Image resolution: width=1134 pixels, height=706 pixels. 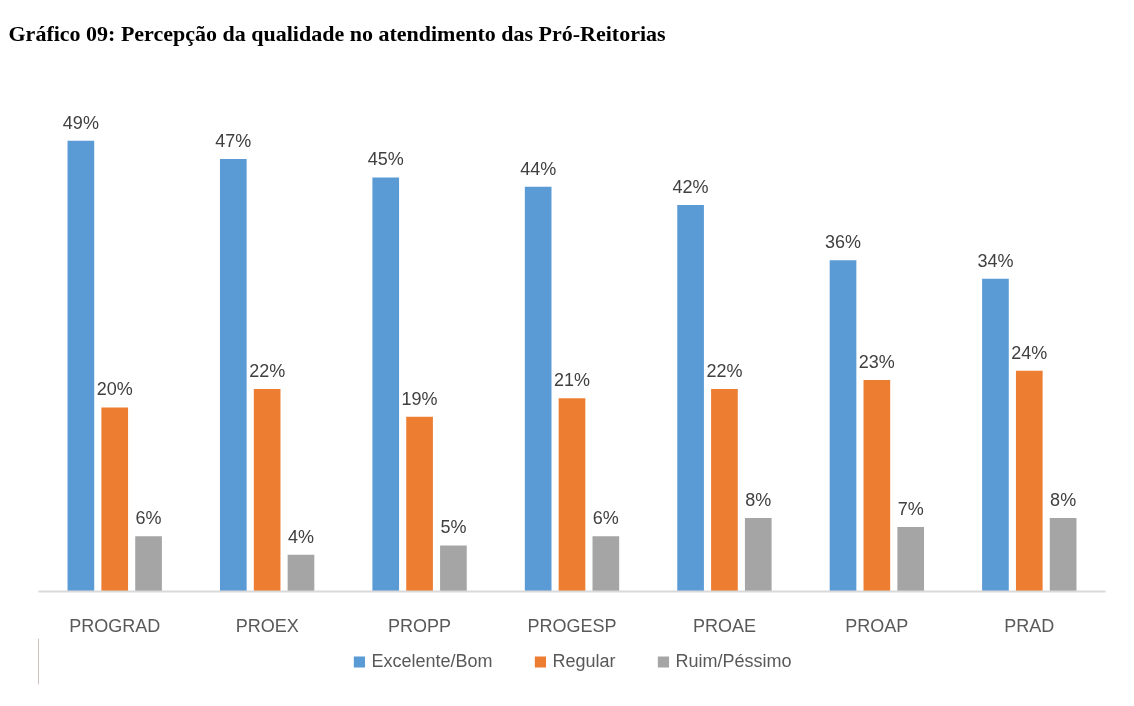 What do you see at coordinates (538, 168) in the screenshot?
I see `data-label: 44%` at bounding box center [538, 168].